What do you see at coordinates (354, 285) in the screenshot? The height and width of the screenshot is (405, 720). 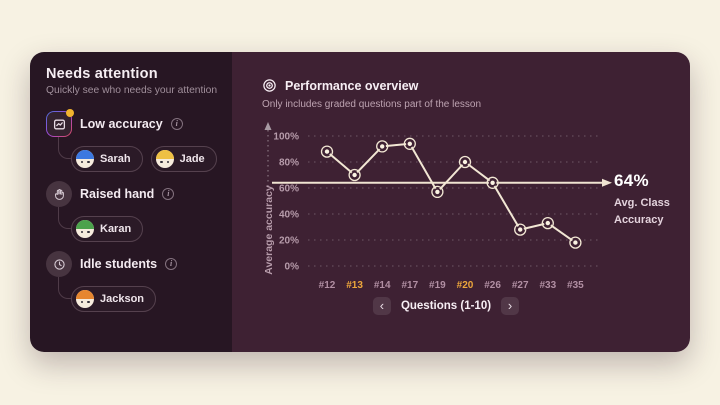 I see `x-axis-label: #13` at bounding box center [354, 285].